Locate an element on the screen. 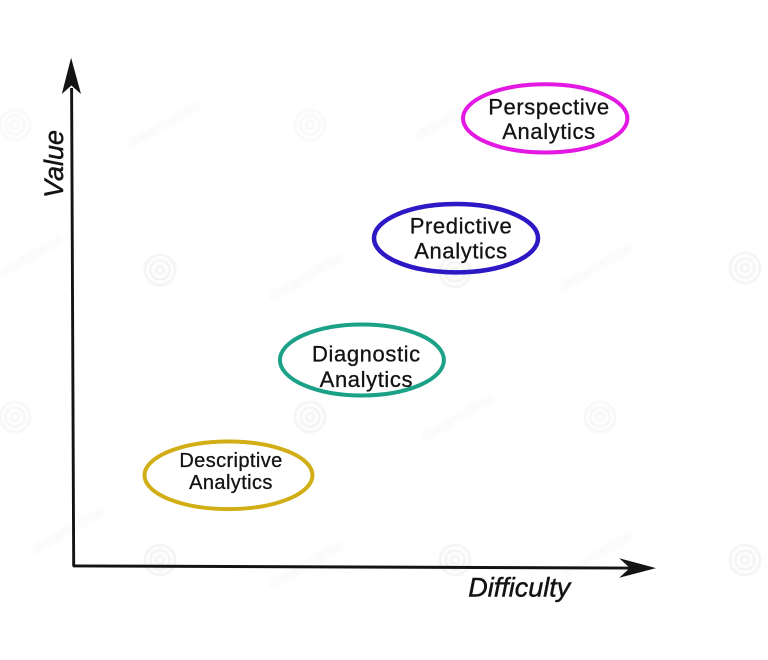  svg-text: Predictive is located at coordinates (461, 225).